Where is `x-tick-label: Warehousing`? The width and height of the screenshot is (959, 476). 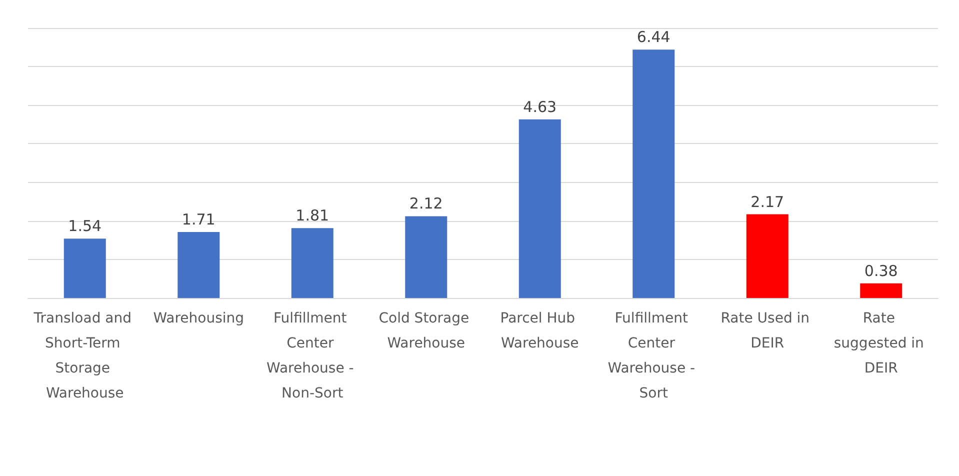
x-tick-label: Warehousing is located at coordinates (198, 318).